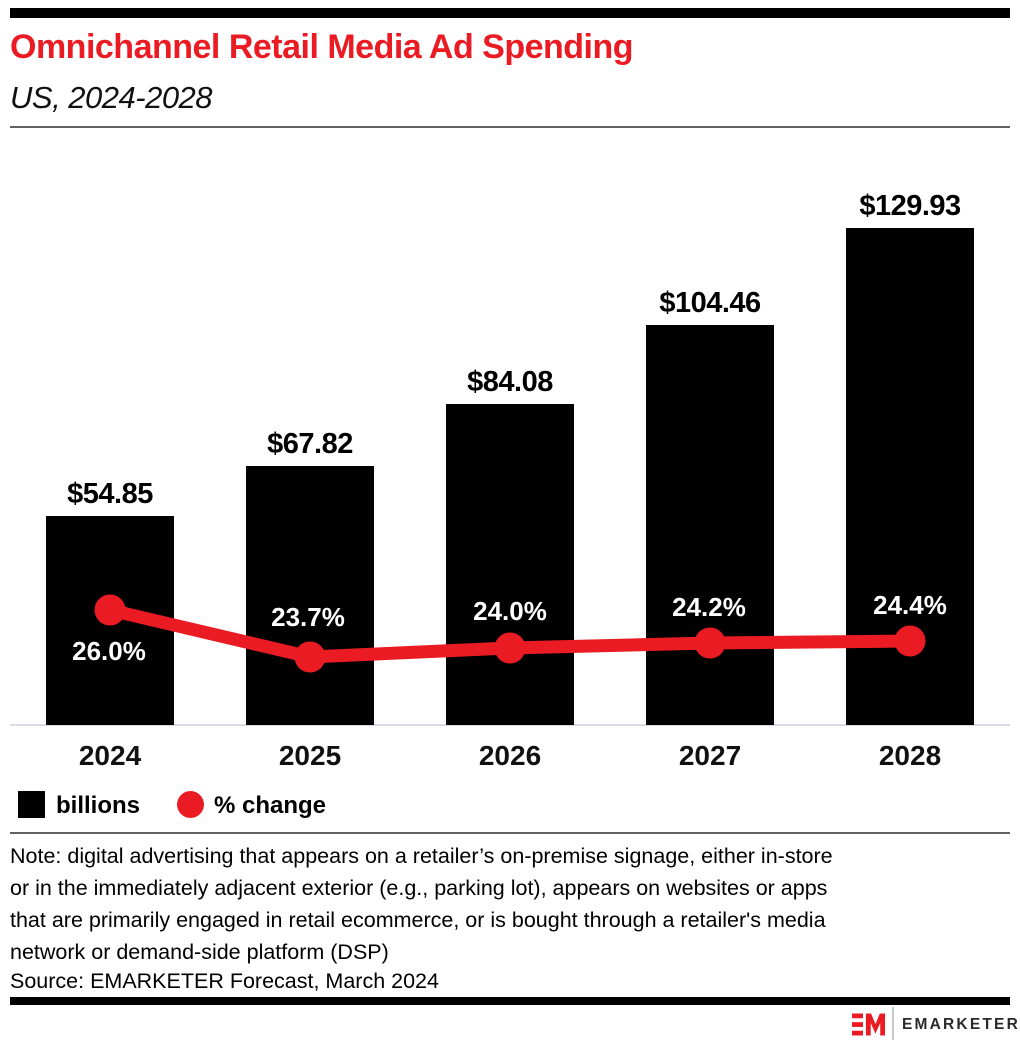  What do you see at coordinates (110, 494) in the screenshot?
I see `bar-value-label: $54.85` at bounding box center [110, 494].